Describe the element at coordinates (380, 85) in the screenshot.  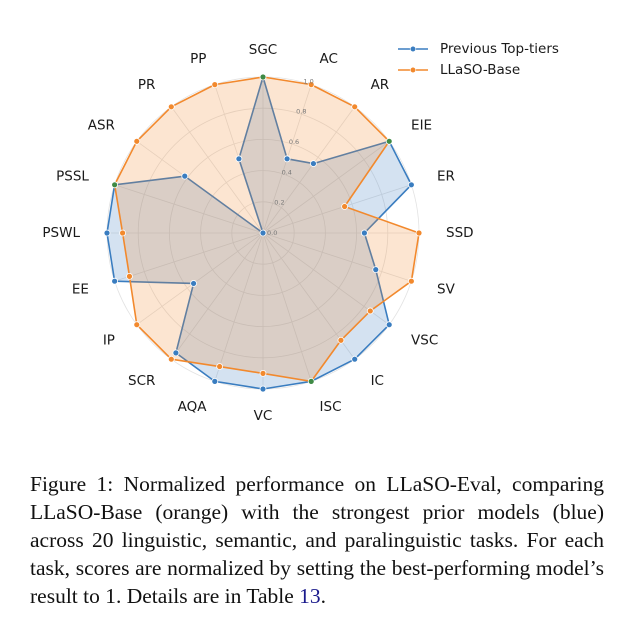
I see `axis-label-ar: AR` at that location.